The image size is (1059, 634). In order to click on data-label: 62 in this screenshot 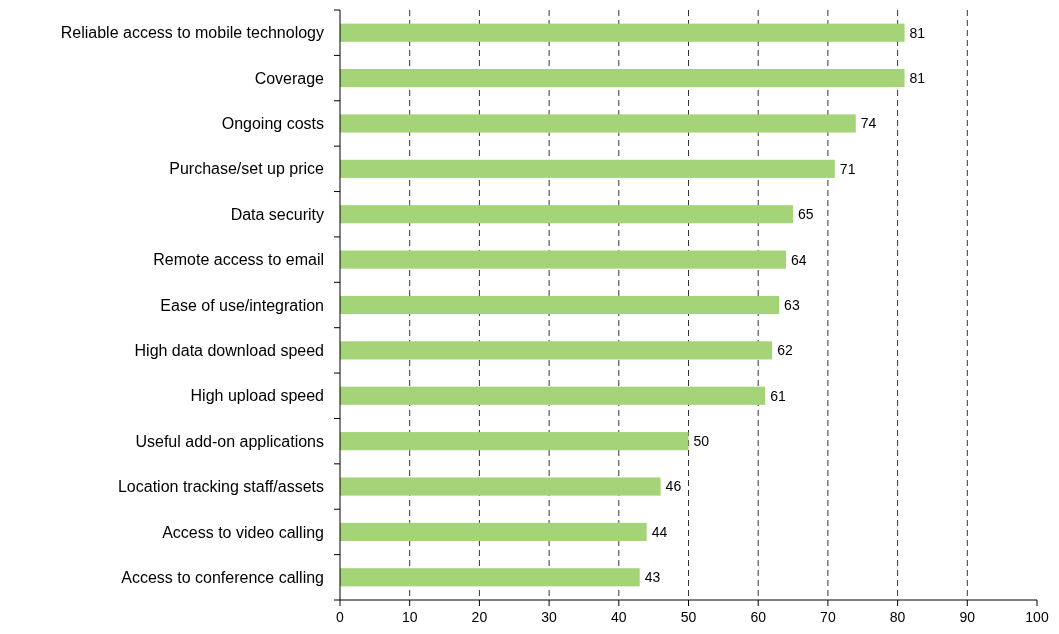, I will do `click(785, 350)`.